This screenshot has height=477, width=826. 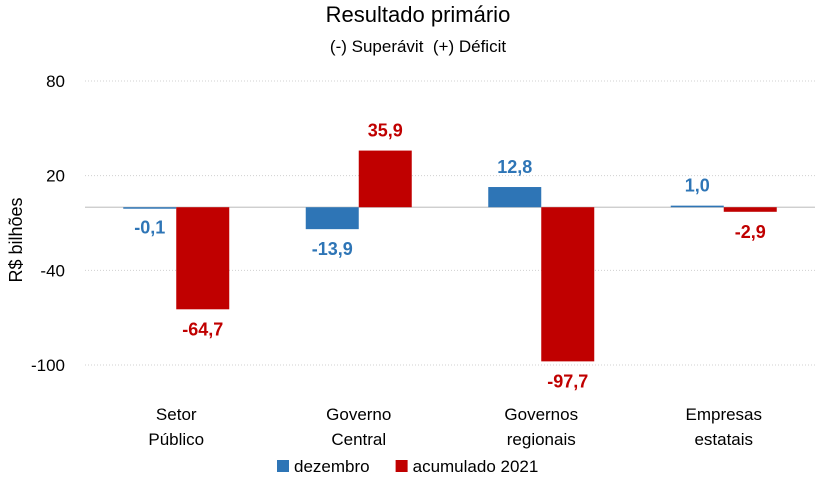 I want to click on data-label: -13,9, so click(x=332, y=249).